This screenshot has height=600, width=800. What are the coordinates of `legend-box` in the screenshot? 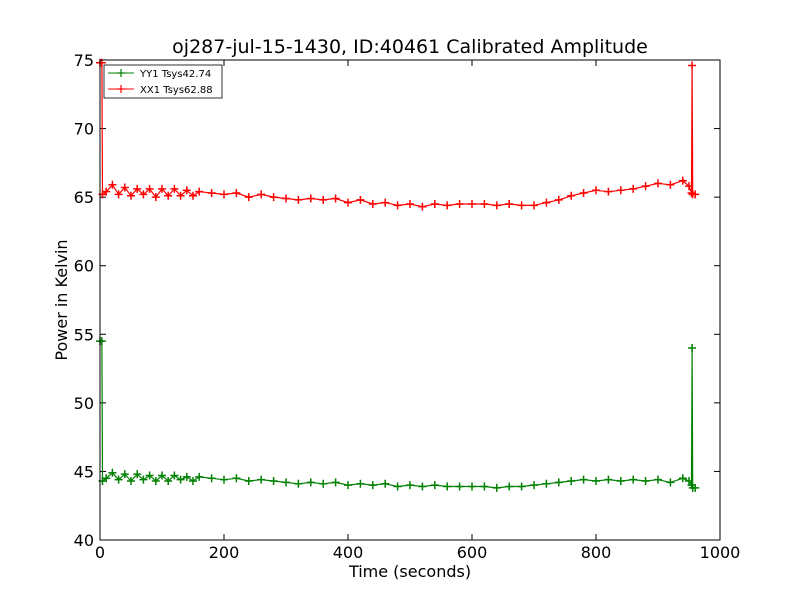 It's located at (163, 81).